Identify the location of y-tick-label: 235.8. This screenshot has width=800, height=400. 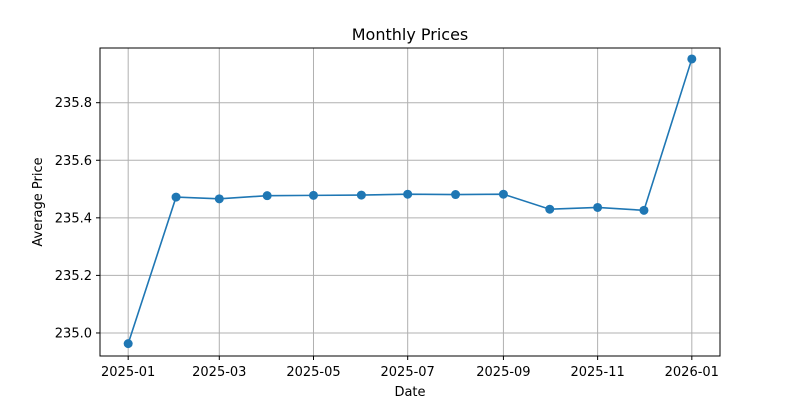
(73, 103).